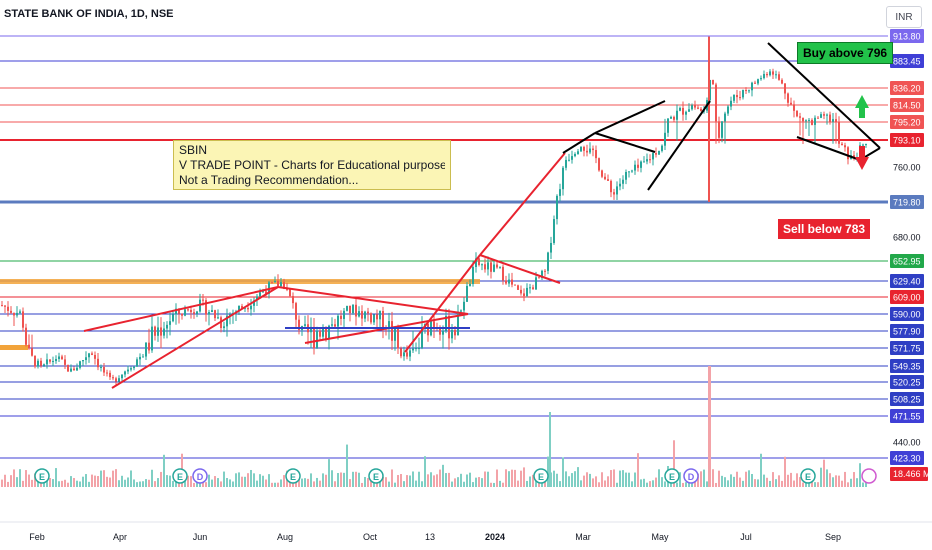  I want to click on currency-button: INR, so click(904, 17).